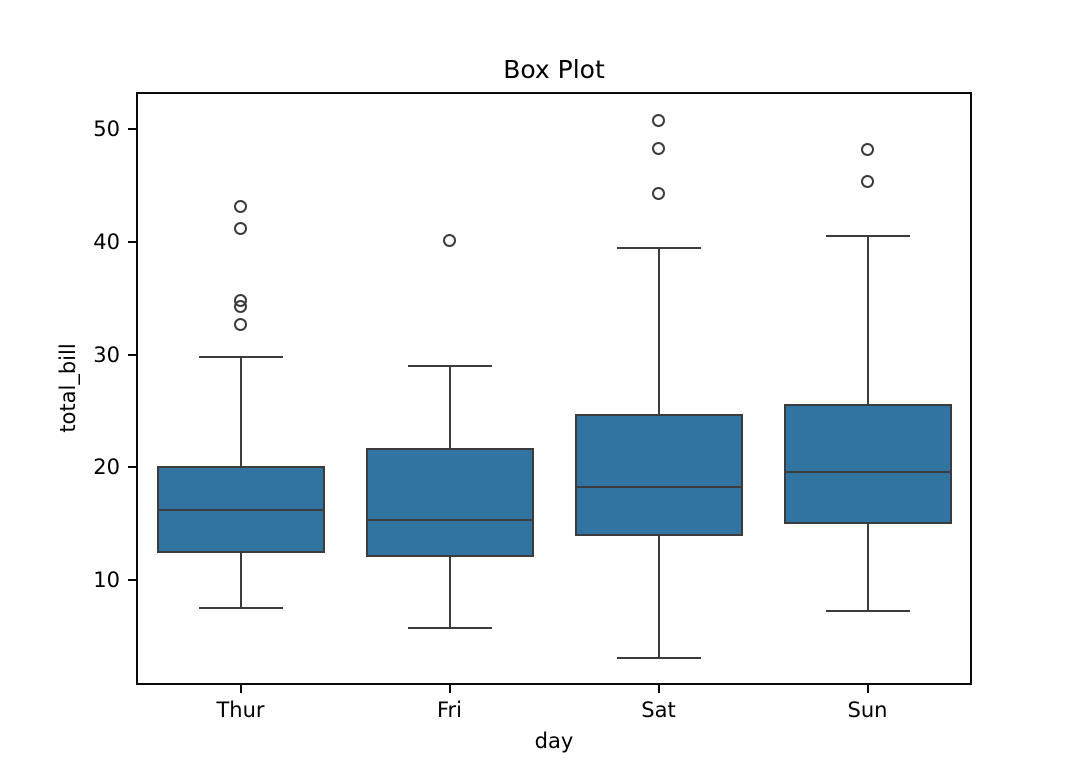 Image resolution: width=1080 pixels, height=771 pixels. What do you see at coordinates (658, 710) in the screenshot?
I see `x-tick-label: Sat` at bounding box center [658, 710].